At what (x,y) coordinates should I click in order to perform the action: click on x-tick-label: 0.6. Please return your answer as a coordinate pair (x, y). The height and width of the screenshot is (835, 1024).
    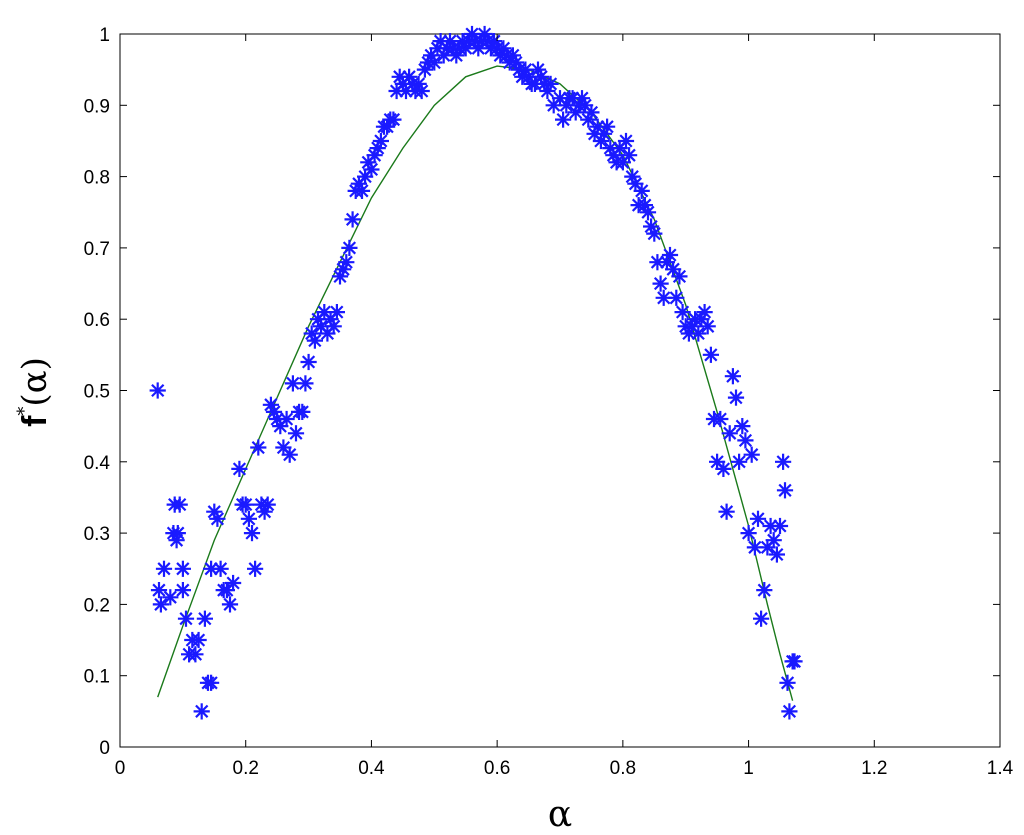
    Looking at the image, I should click on (497, 768).